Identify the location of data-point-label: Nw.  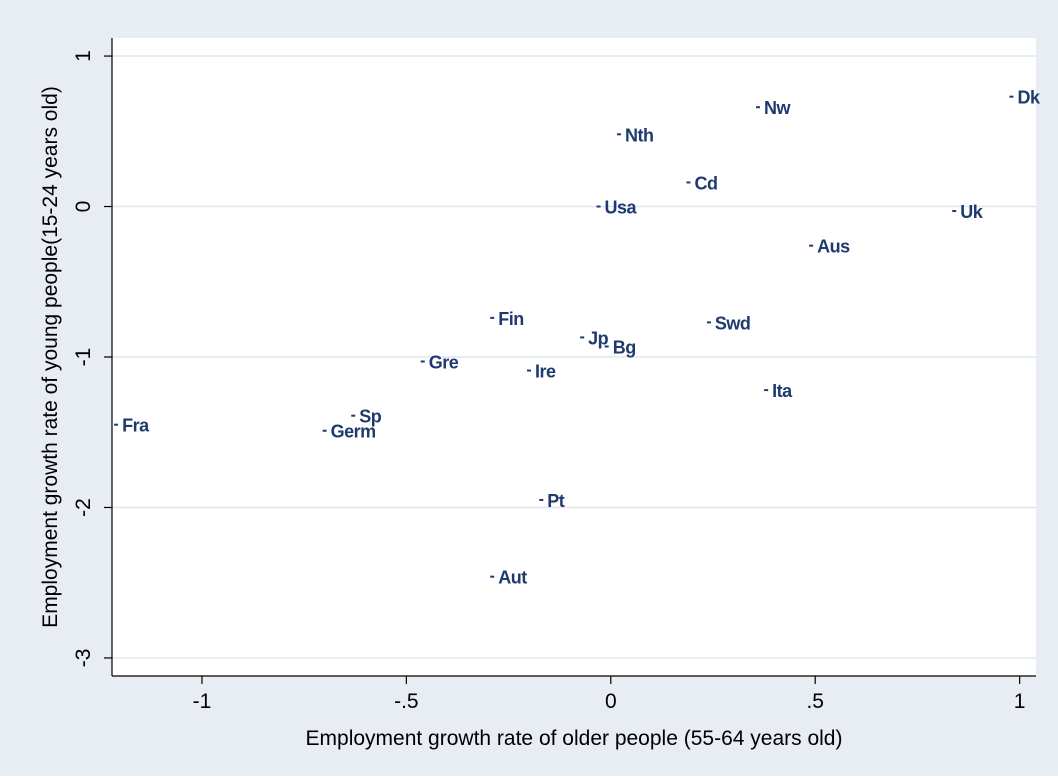
(777, 108).